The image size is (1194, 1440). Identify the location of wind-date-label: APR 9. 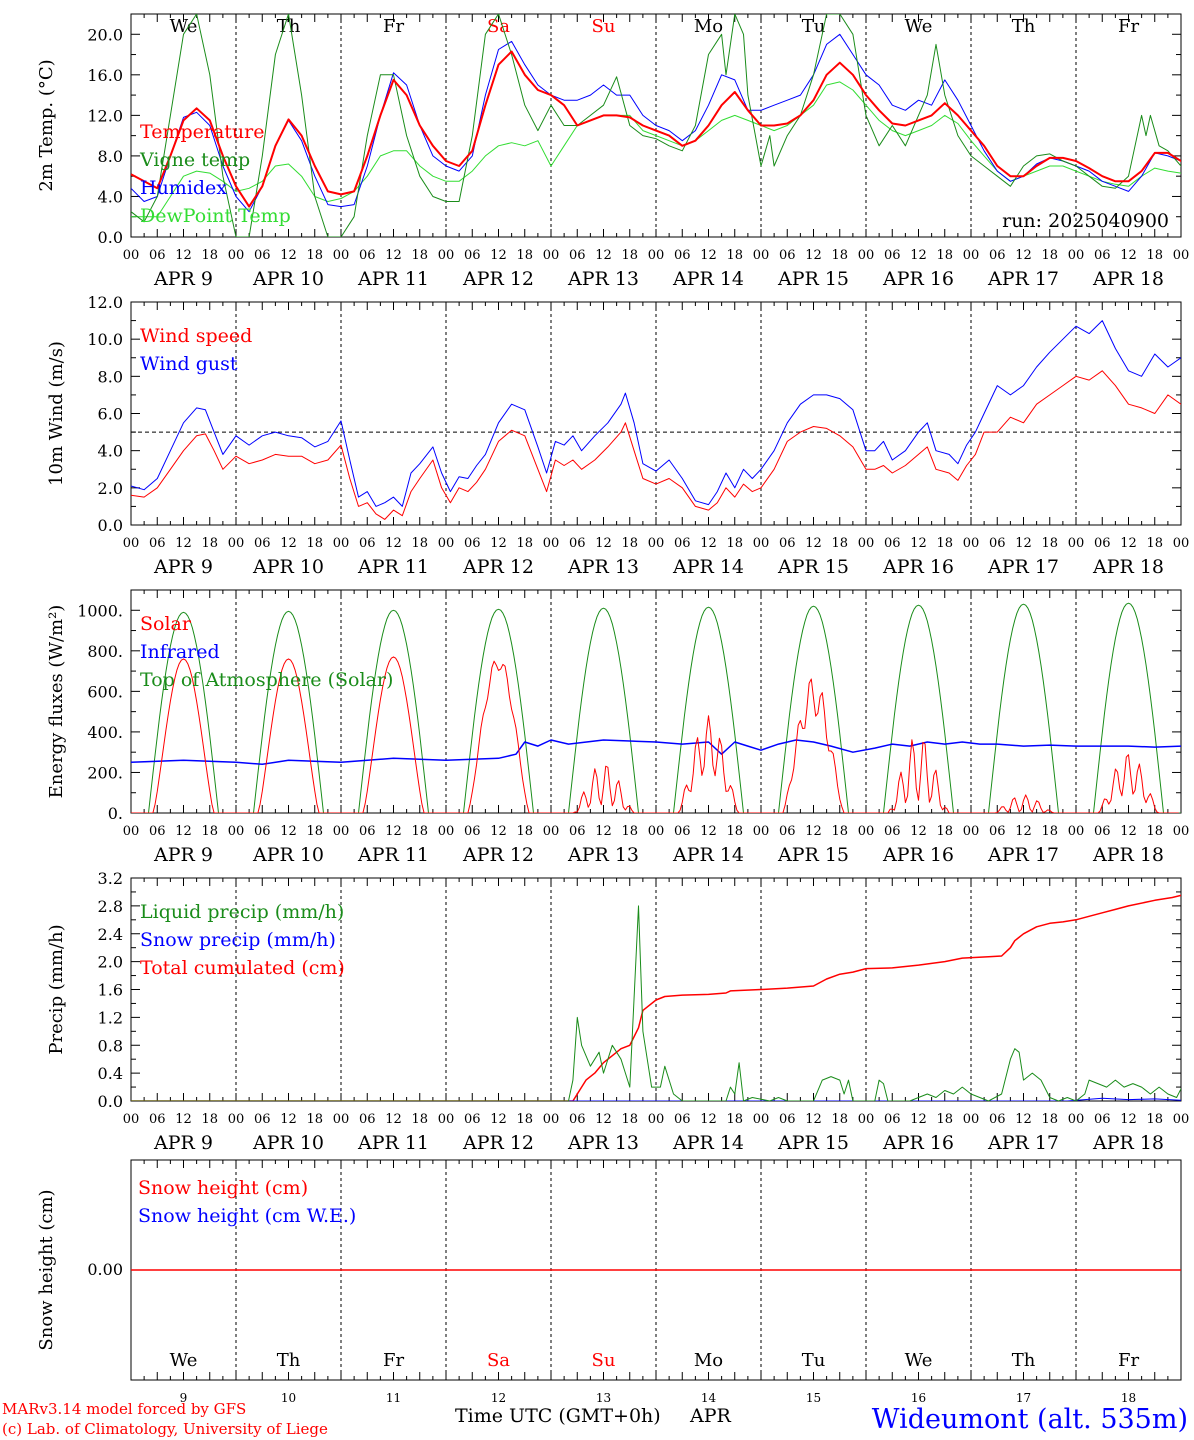
(183, 567).